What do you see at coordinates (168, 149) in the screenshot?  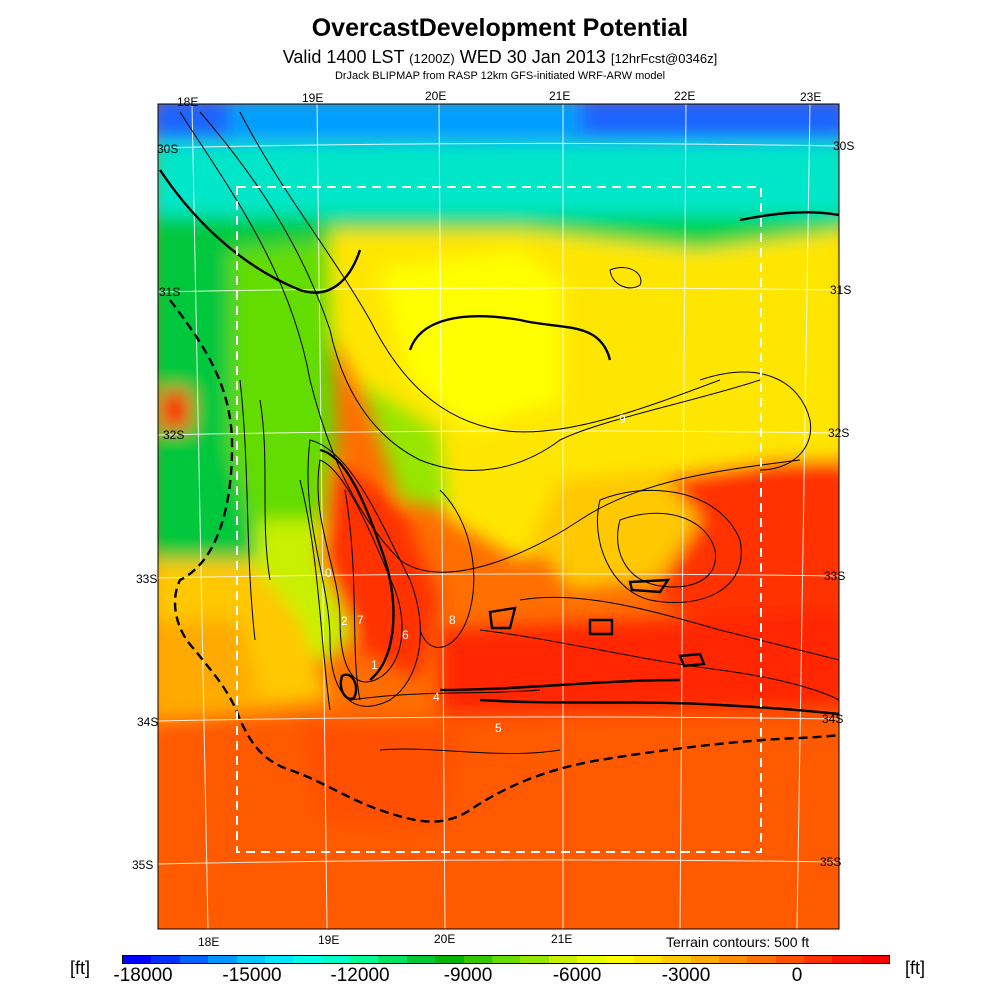 I see `lat-label-left: 30S` at bounding box center [168, 149].